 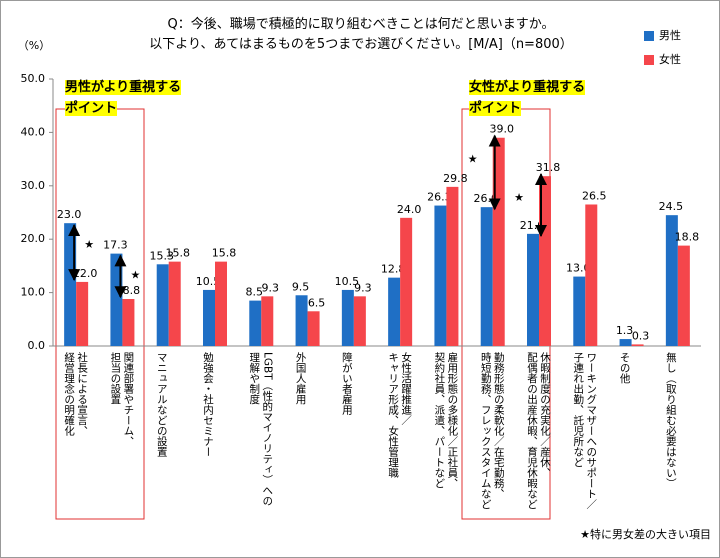 What do you see at coordinates (132, 290) in the screenshot?
I see `value-label: 8.8` at bounding box center [132, 290].